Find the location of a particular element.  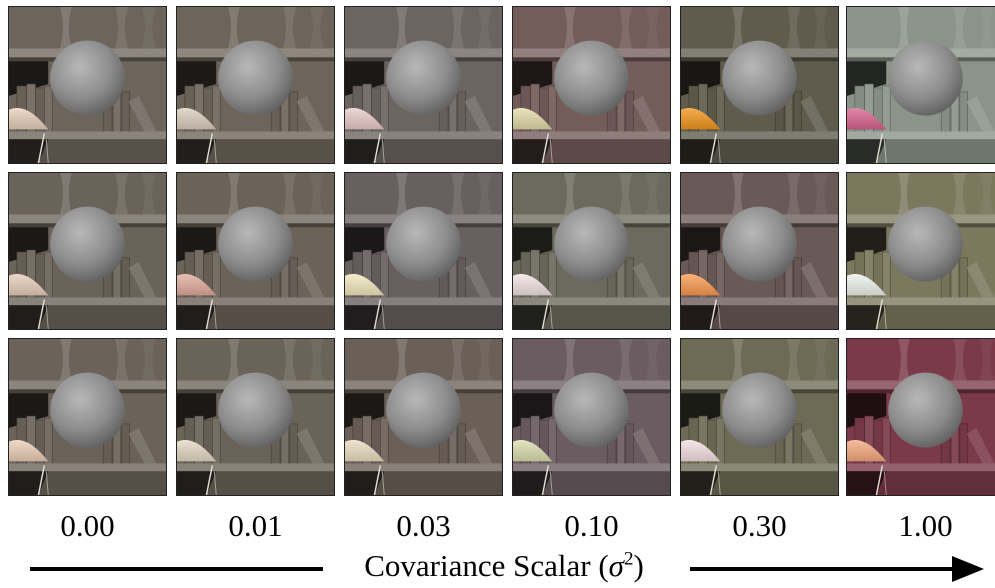

axis-arrow: Covariance Scalar (σ2) is located at coordinates (497, 567).